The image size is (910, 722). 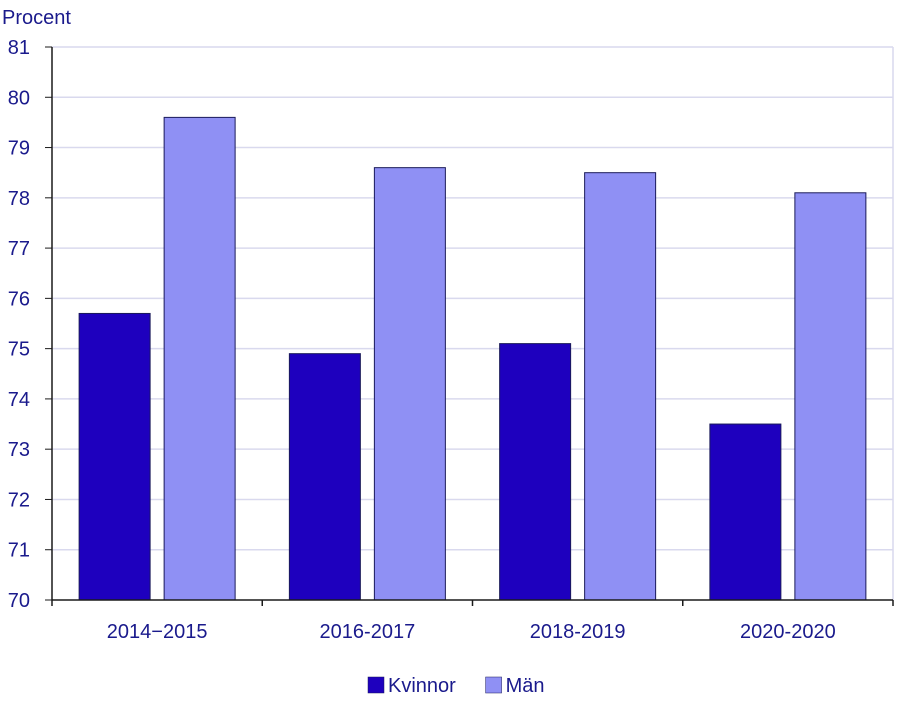 What do you see at coordinates (19, 98) in the screenshot?
I see `y-tick-label: 80` at bounding box center [19, 98].